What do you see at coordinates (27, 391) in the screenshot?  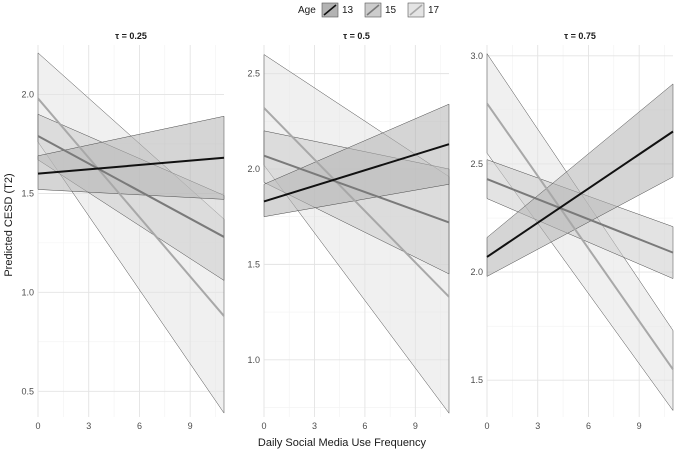 I see `y-tick-label: 0.5` at bounding box center [27, 391].